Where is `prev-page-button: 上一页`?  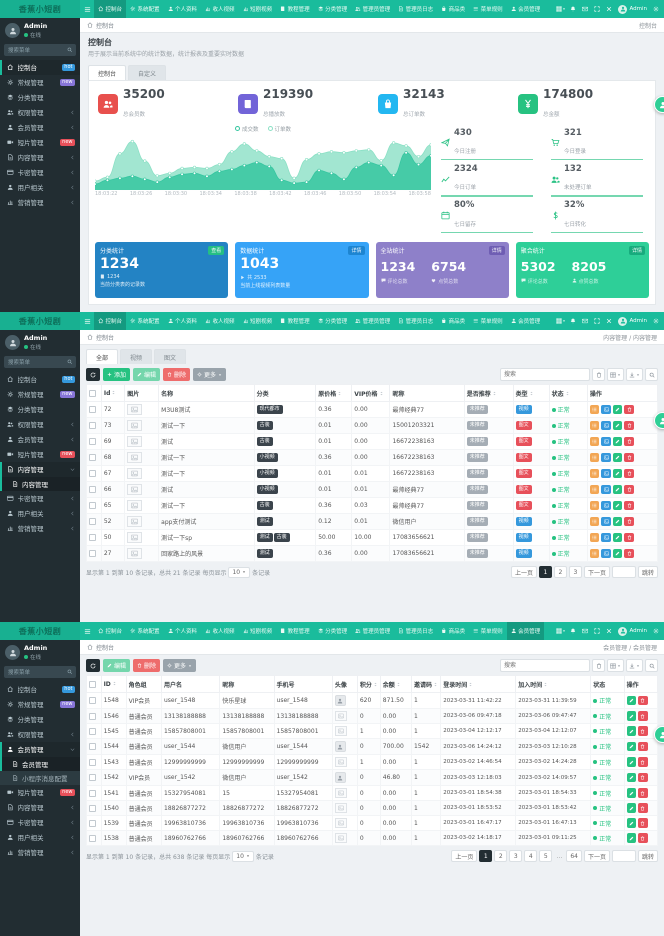
prev-page-button: 上一页 is located at coordinates (523, 572).